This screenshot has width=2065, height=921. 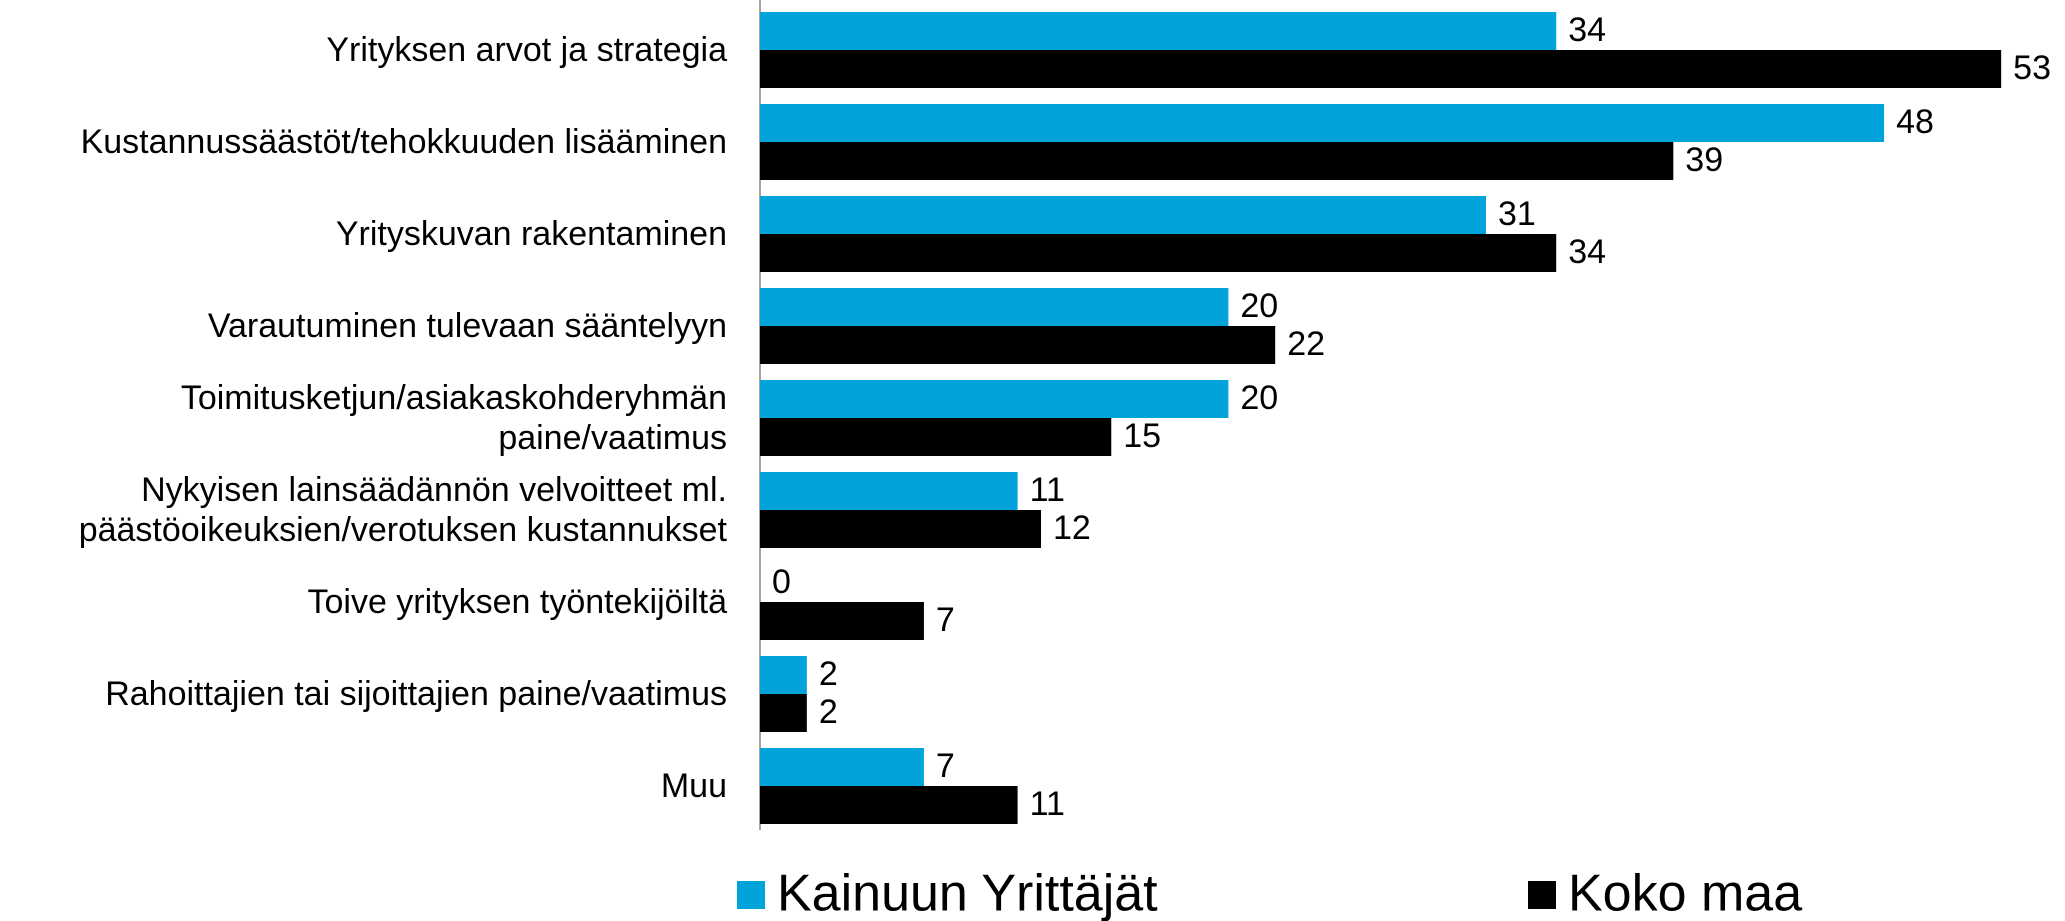 I want to click on category-label: Yrityskuvan rakentaminen, so click(x=531, y=234).